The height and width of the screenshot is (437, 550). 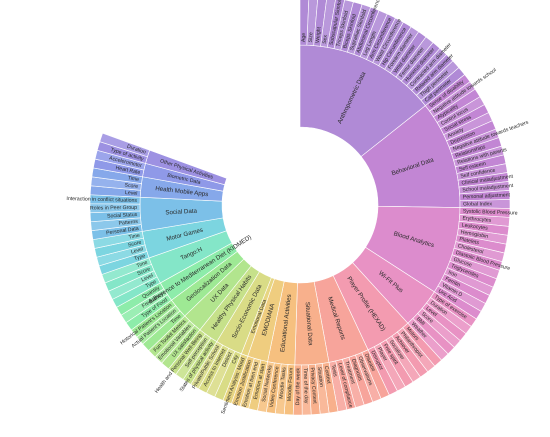 I want to click on subcategory-label: School maladjustment, so click(x=488, y=188).